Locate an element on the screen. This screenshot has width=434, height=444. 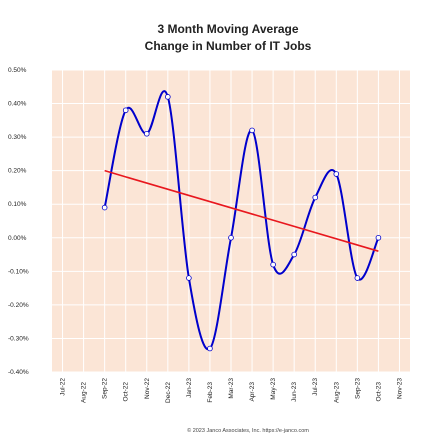
y-tick-label: 0.20% is located at coordinates (17, 171).